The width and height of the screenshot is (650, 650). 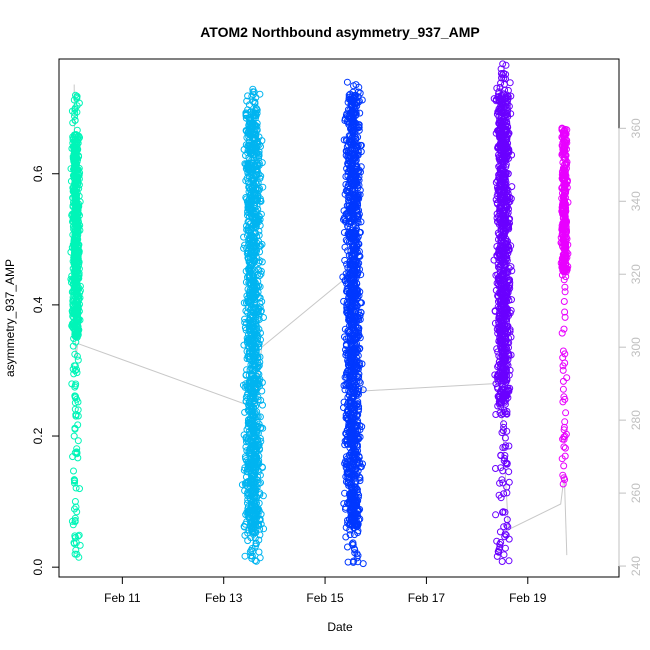 What do you see at coordinates (45, 370) in the screenshot?
I see `y-axis: 0.00.20.40.6` at bounding box center [45, 370].